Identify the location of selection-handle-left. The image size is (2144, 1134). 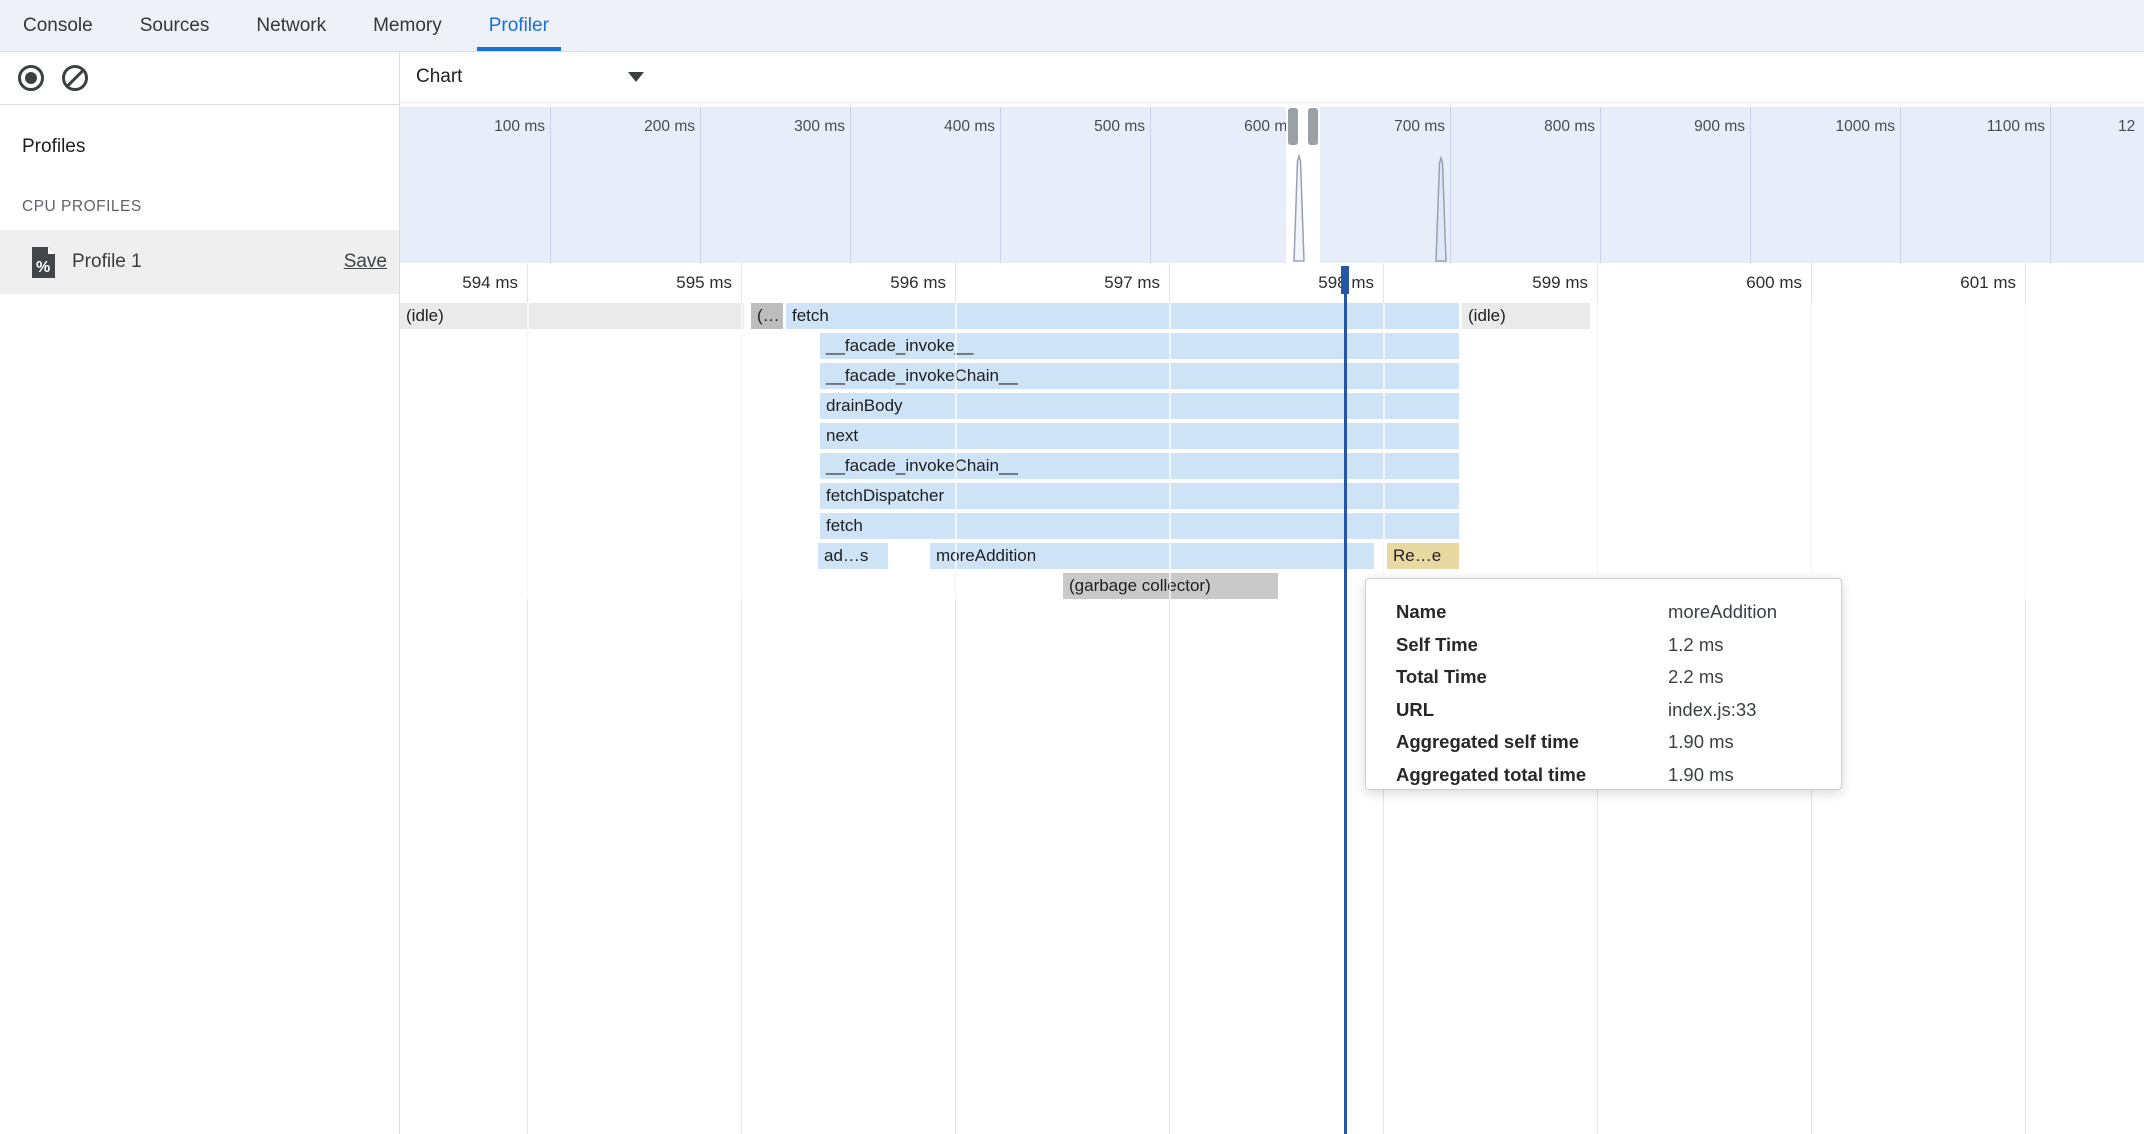
(1293, 126).